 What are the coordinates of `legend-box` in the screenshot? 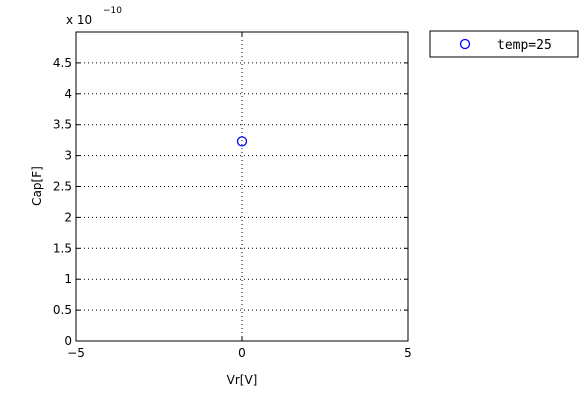 It's located at (504, 44).